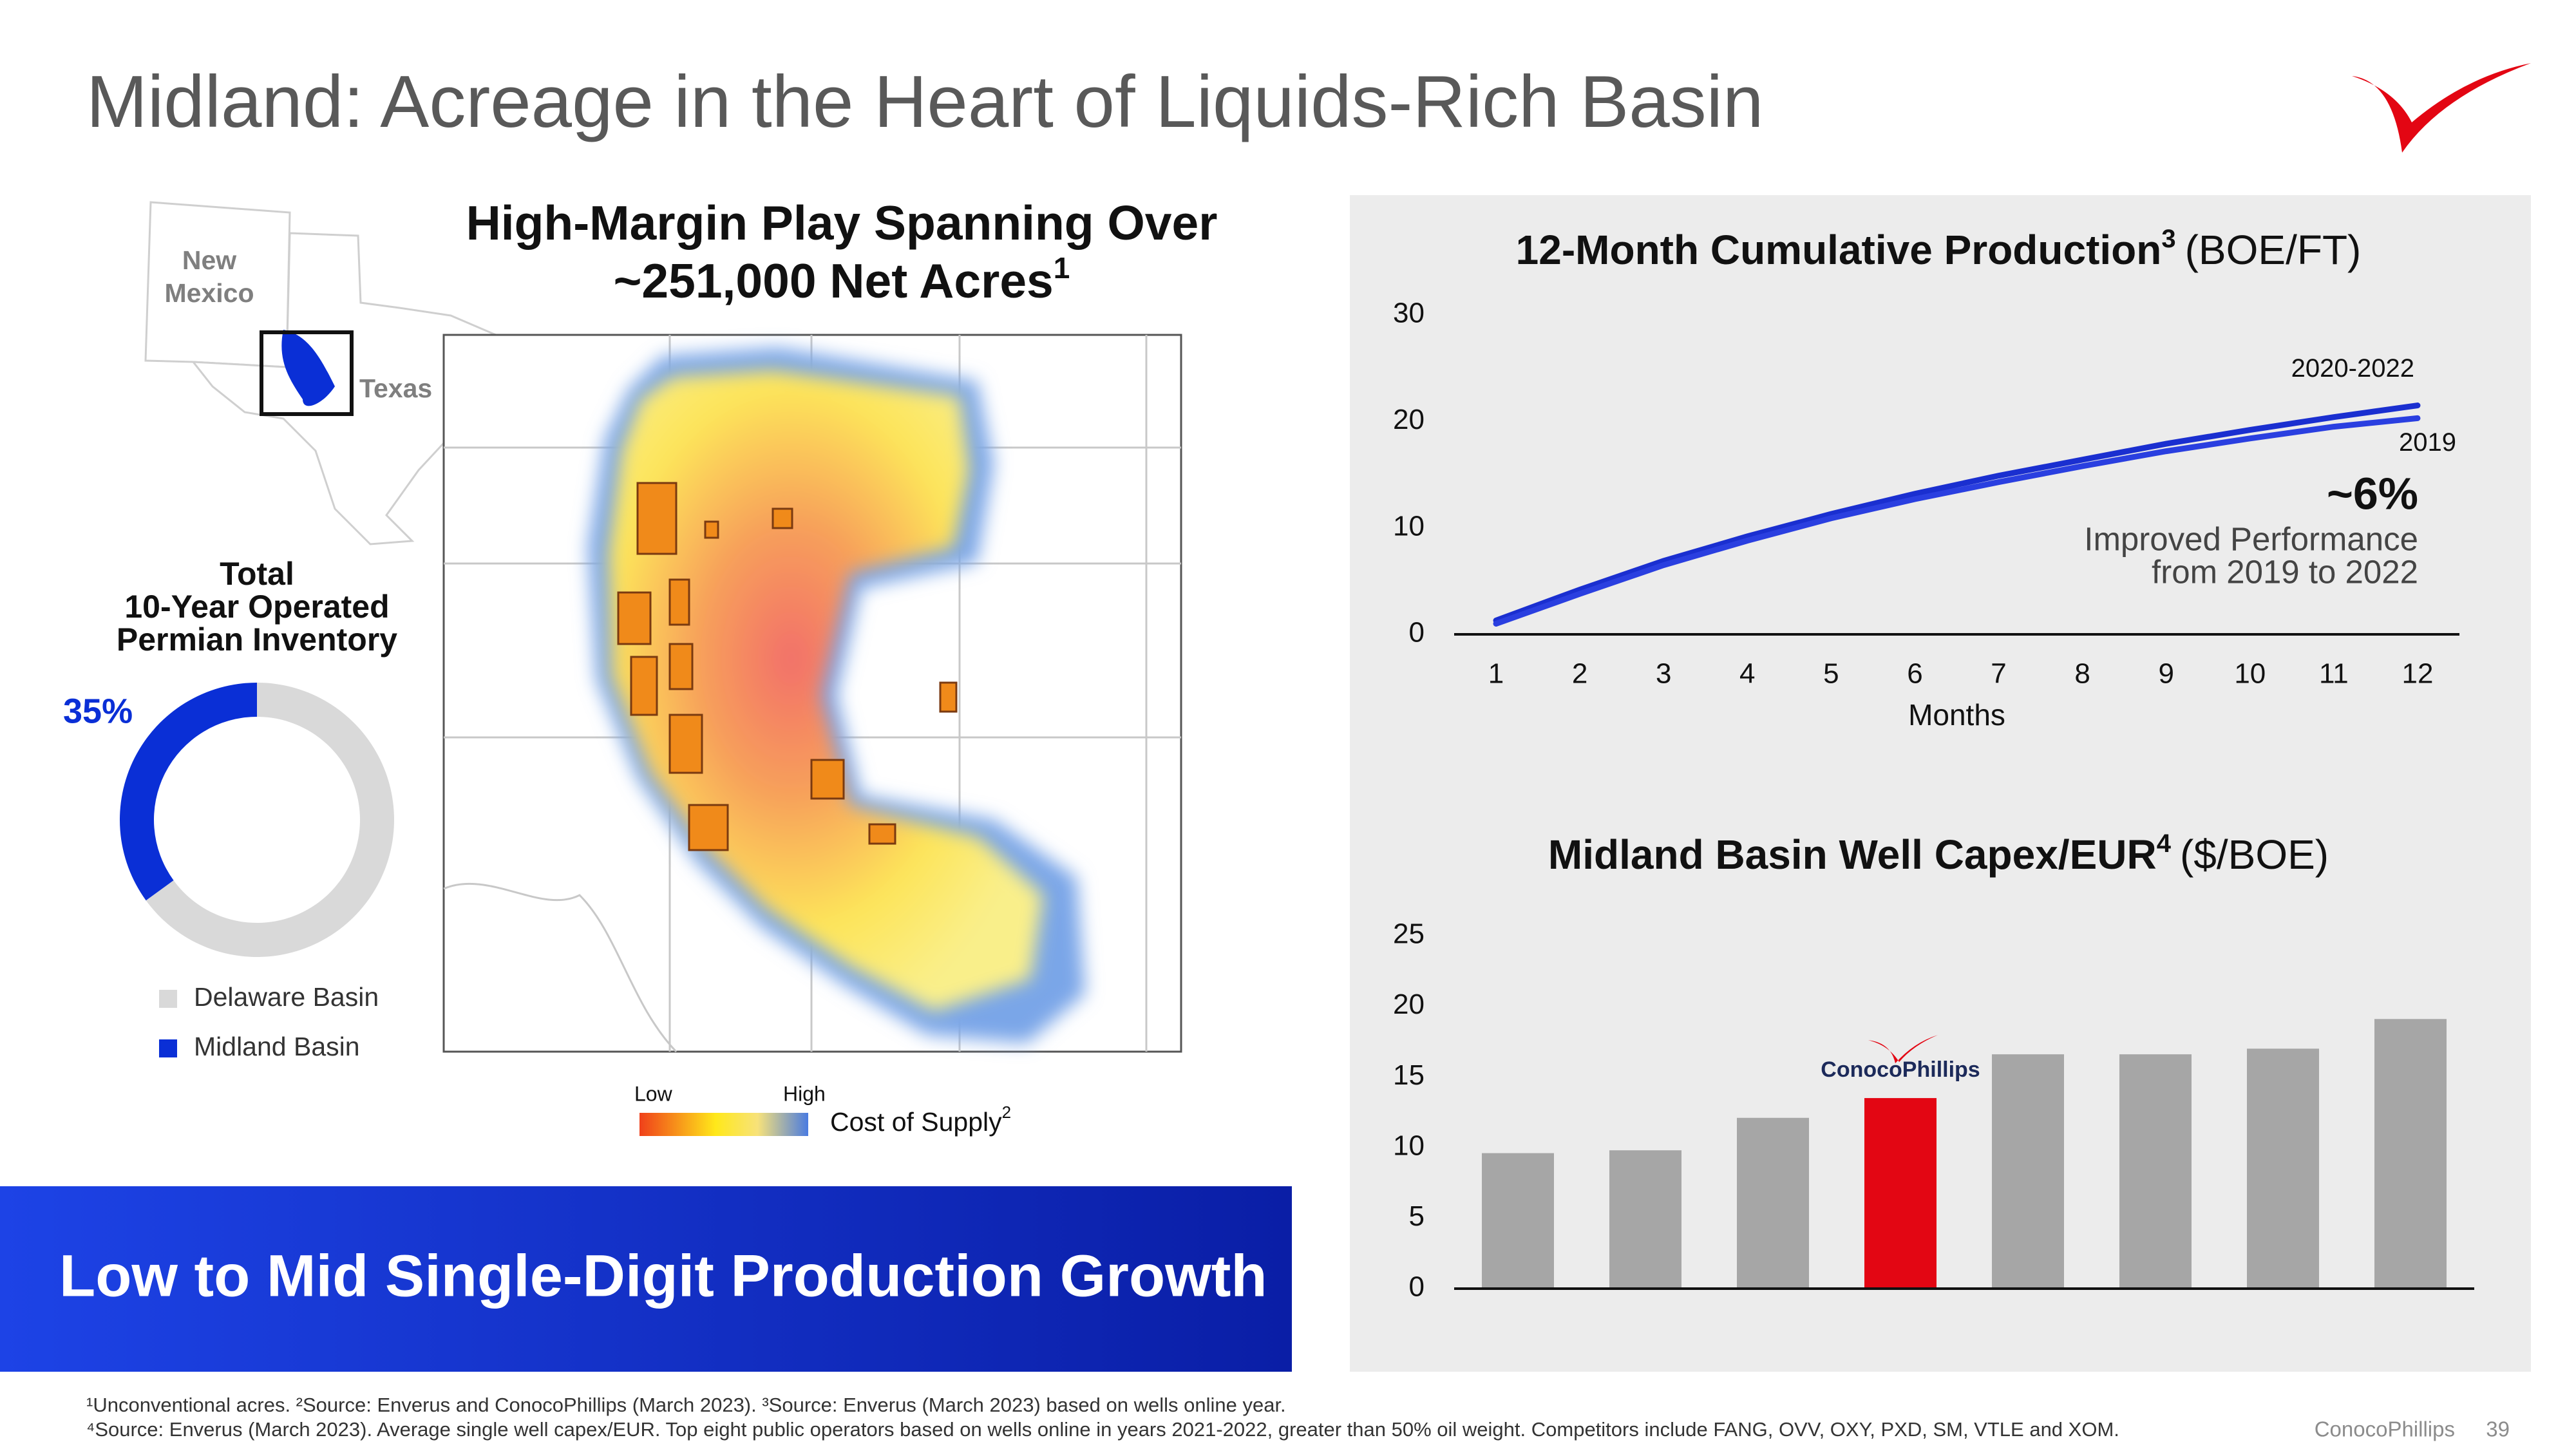  I want to click on legend-title: Cost of Supply2, so click(920, 1120).